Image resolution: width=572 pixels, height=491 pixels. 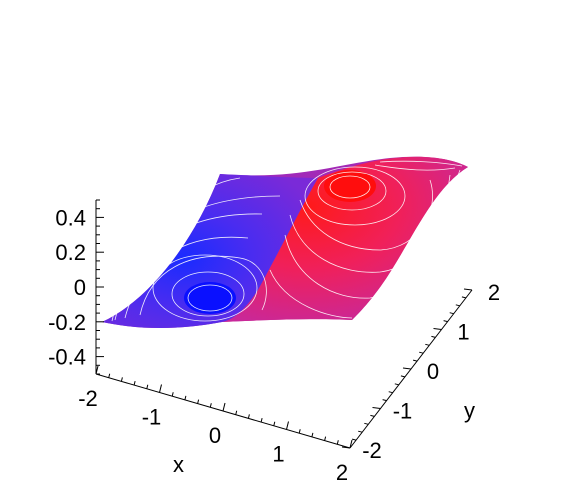 I want to click on y-tick-label: 0, so click(x=433, y=371).